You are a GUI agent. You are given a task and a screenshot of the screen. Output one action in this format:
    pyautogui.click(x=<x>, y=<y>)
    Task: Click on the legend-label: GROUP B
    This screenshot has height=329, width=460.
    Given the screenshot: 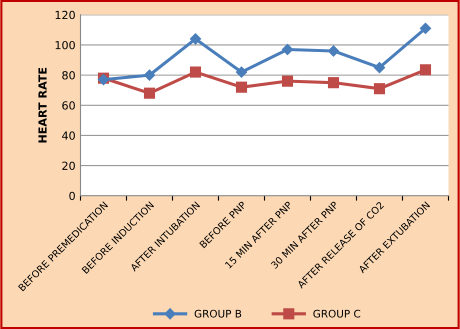 What is the action you would take?
    pyautogui.click(x=218, y=314)
    